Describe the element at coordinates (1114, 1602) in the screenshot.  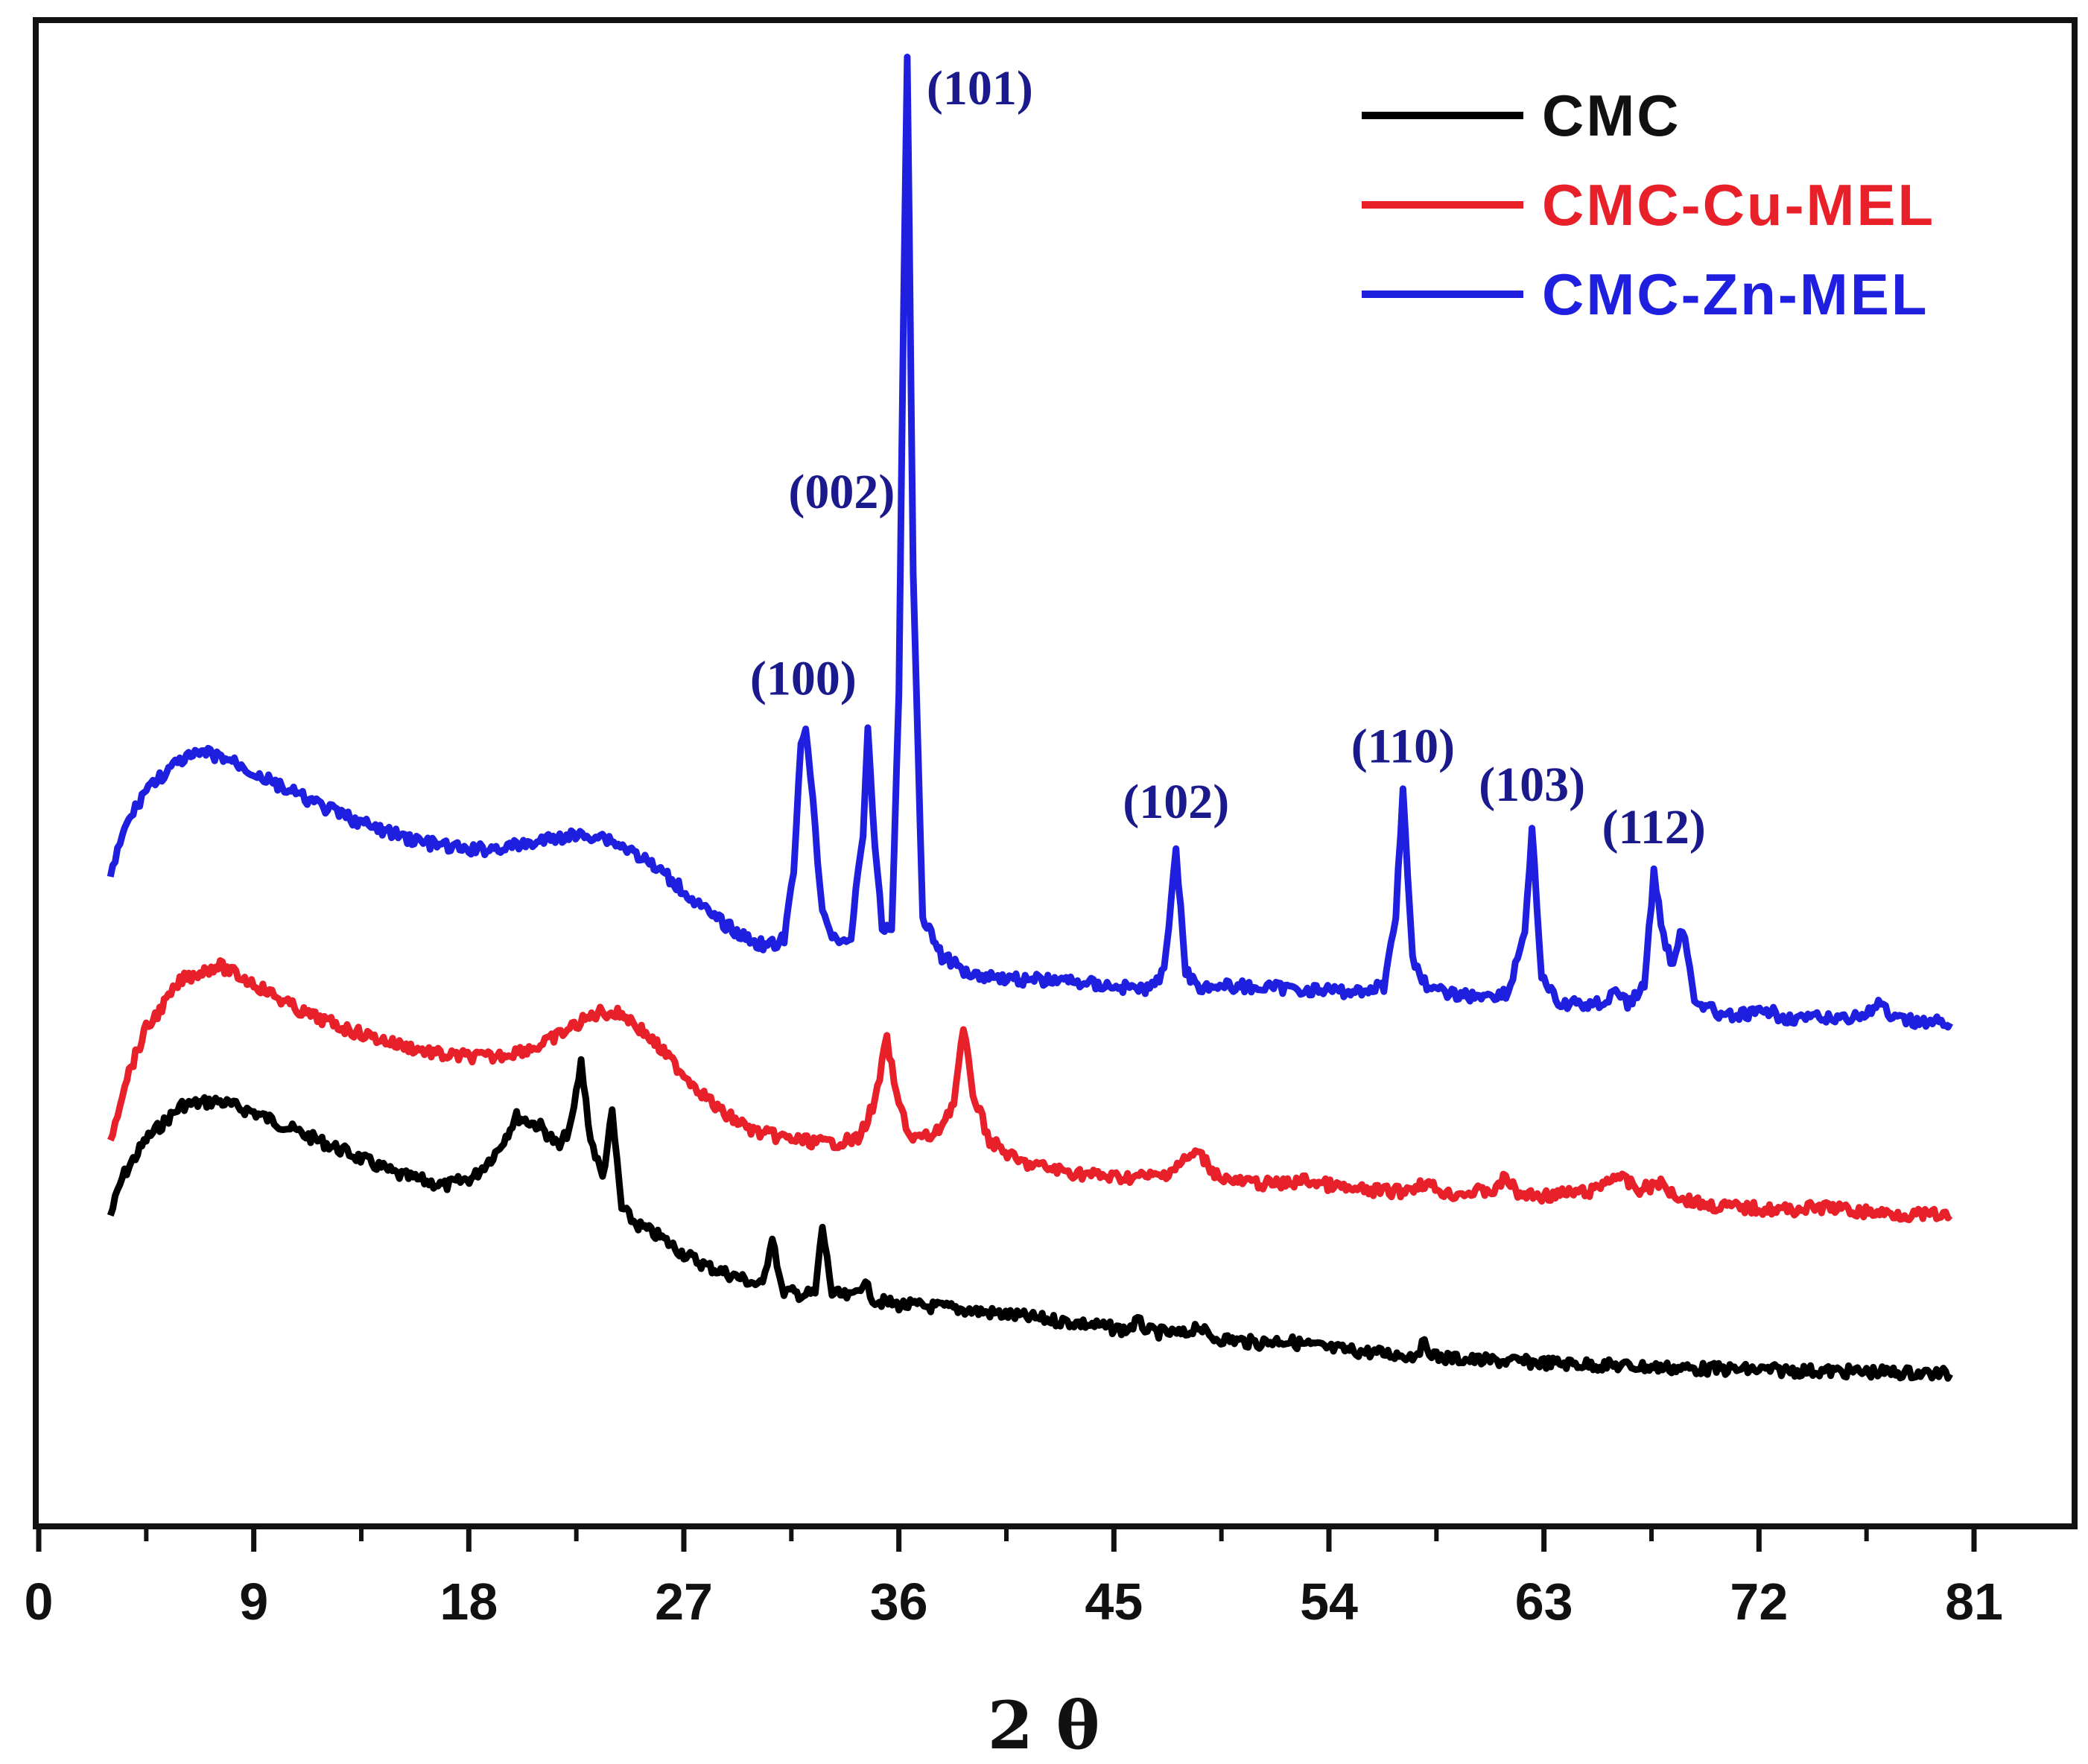
I see `x-tick-label: 45` at that location.